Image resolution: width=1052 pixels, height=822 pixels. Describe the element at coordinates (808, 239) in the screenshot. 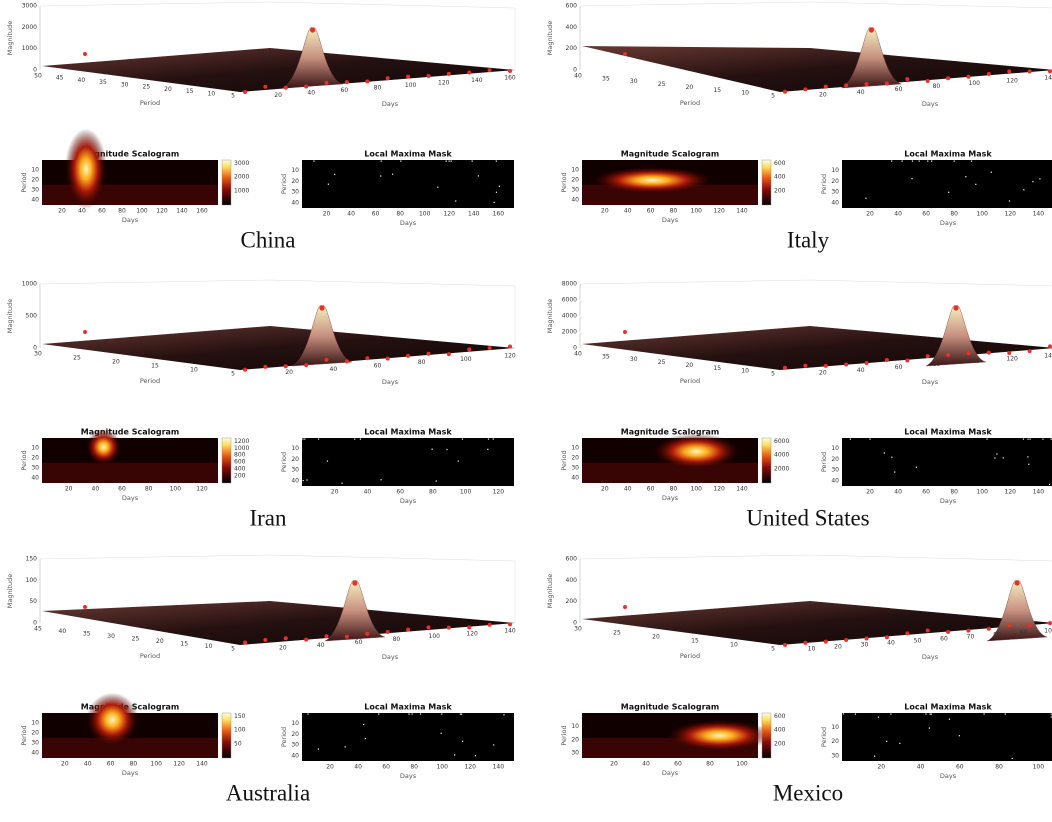

I see `country-label: Italy` at that location.